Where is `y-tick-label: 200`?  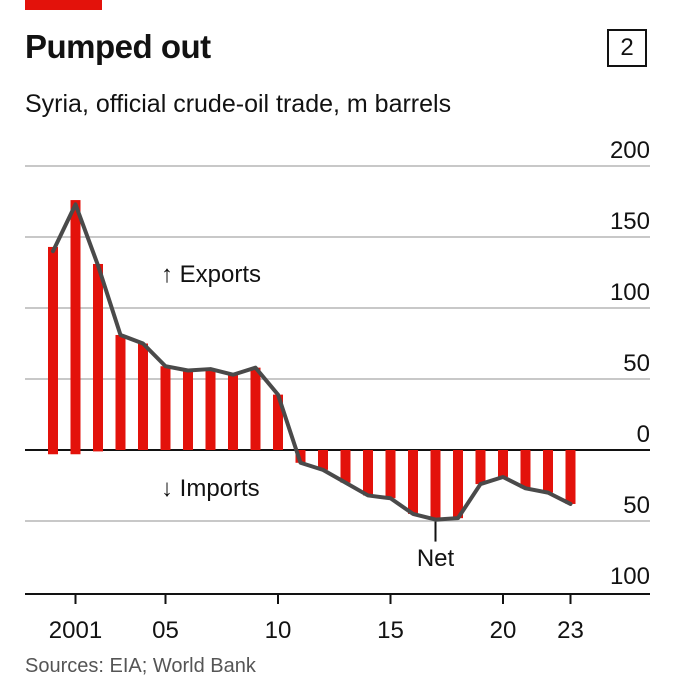 y-tick-label: 200 is located at coordinates (630, 150).